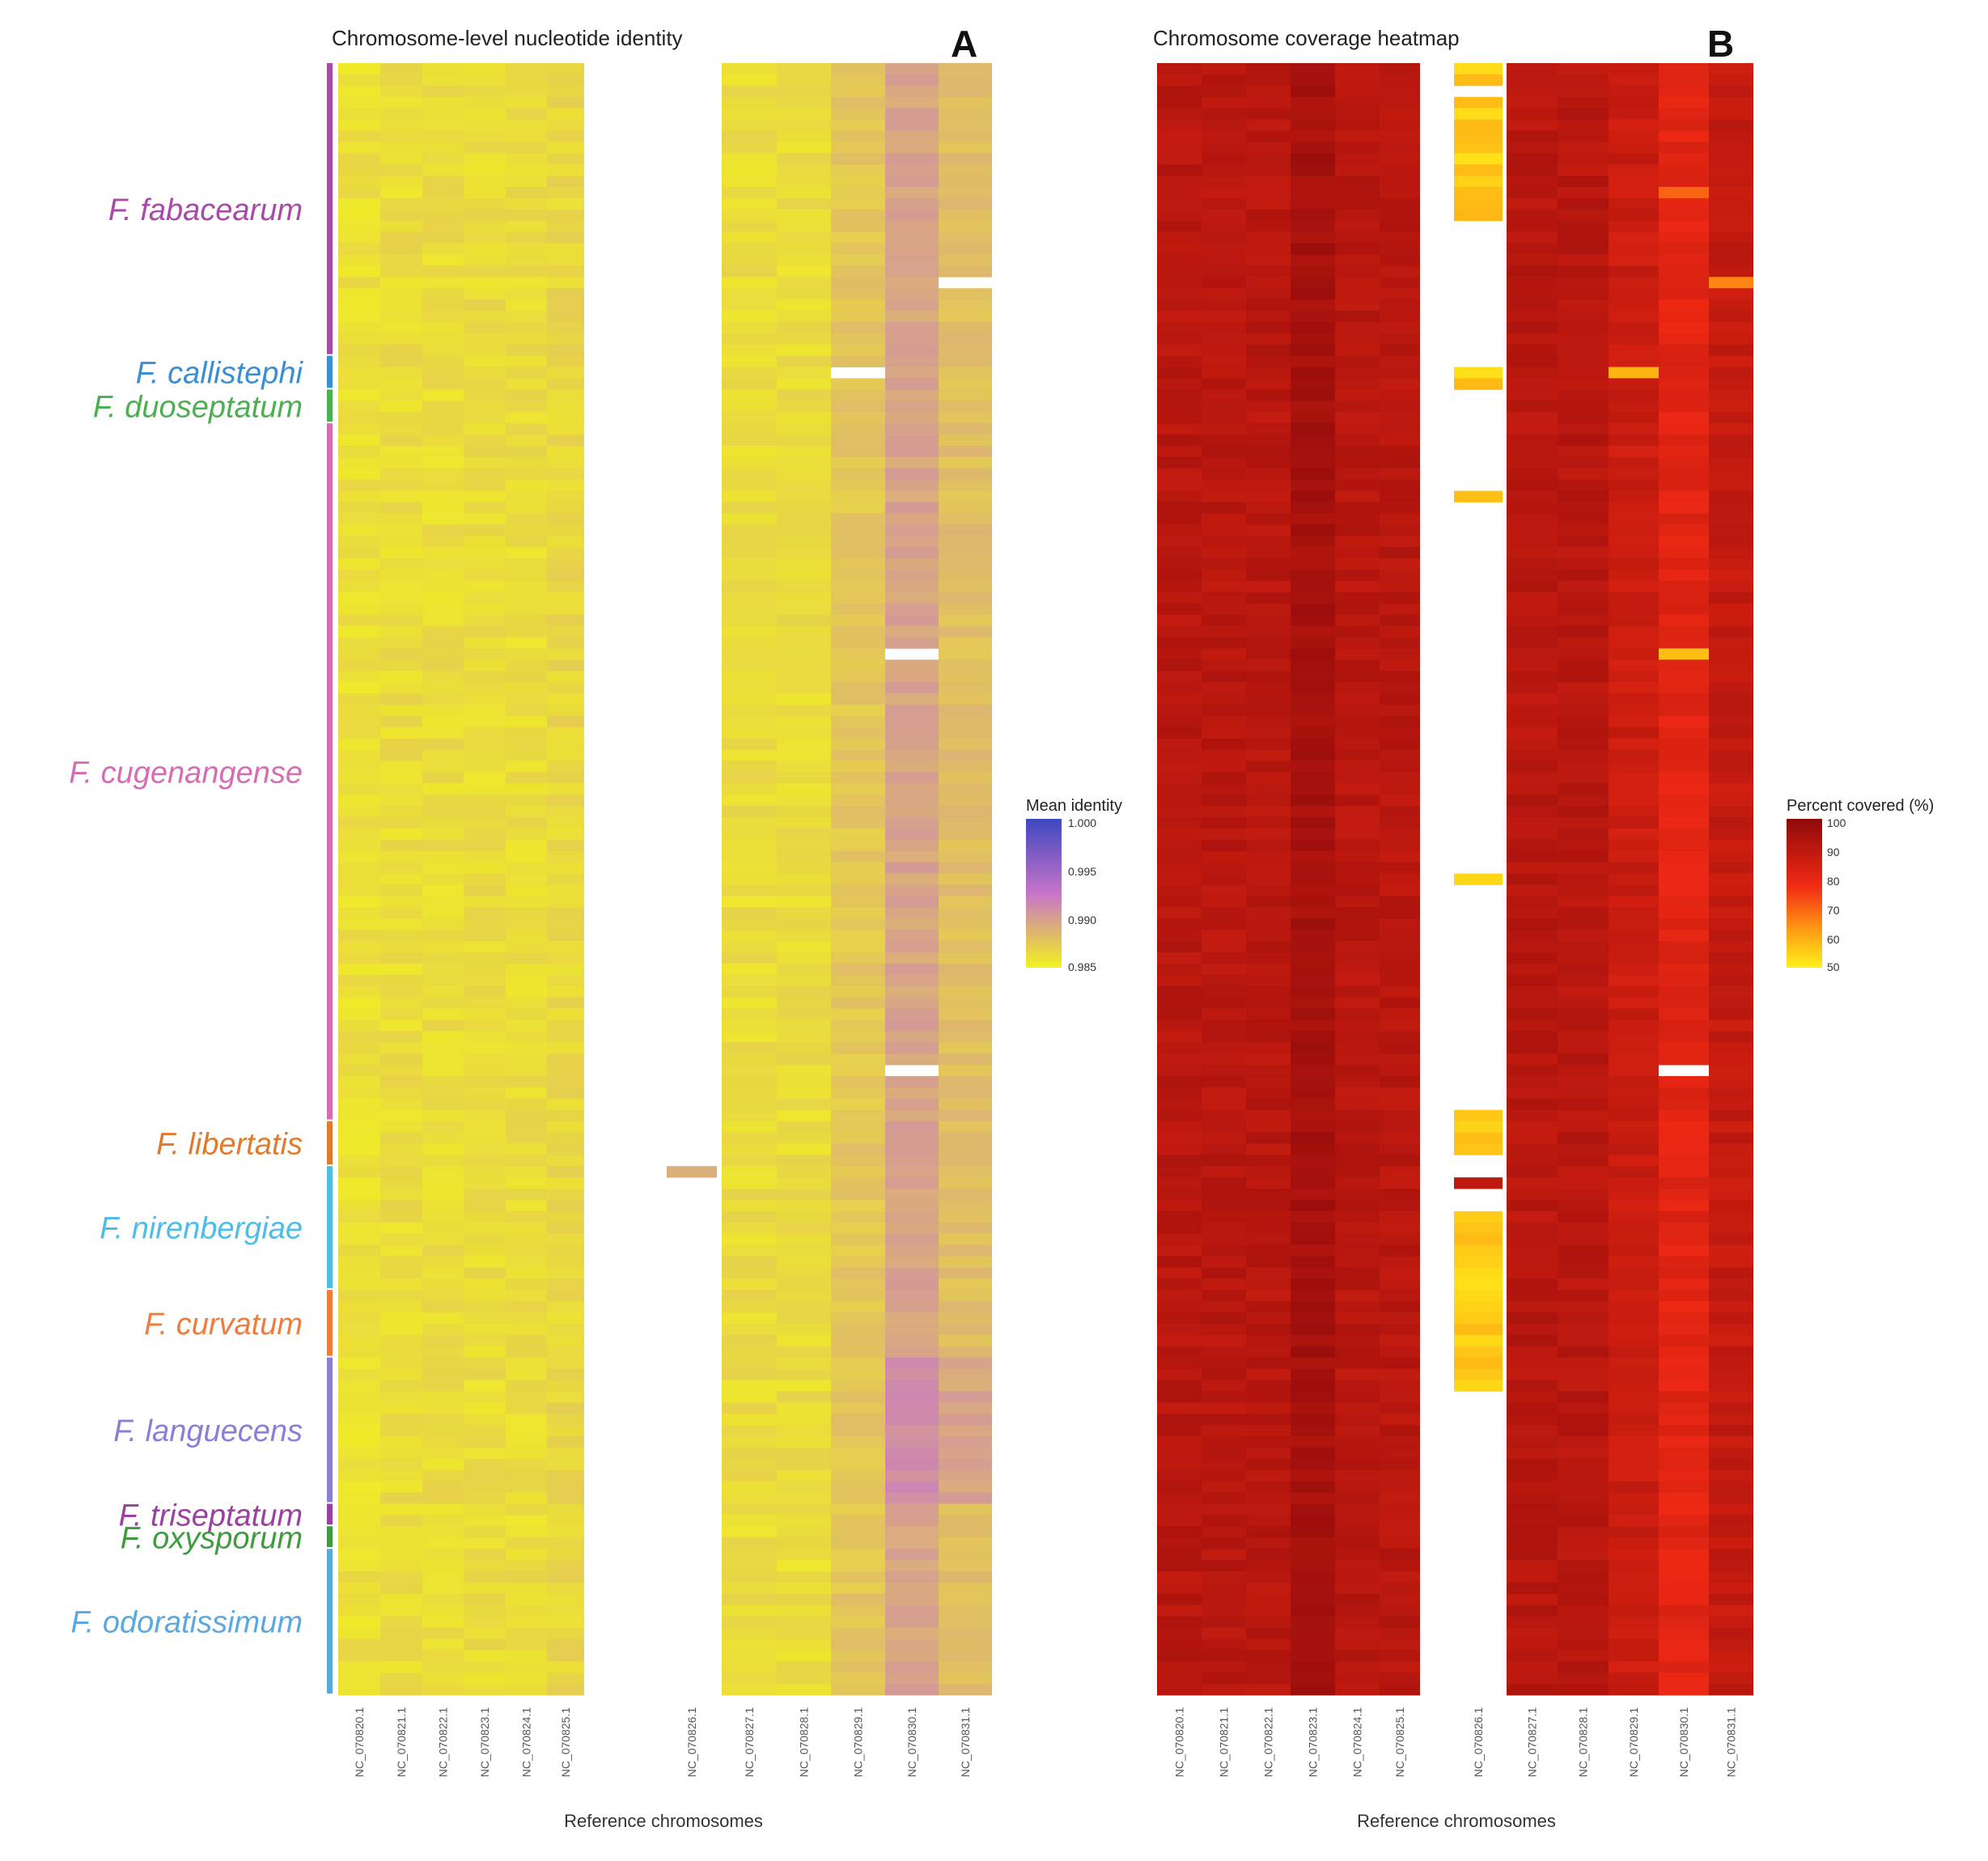  What do you see at coordinates (965, 1743) in the screenshot?
I see `x-tick-label: NC_070831.1` at bounding box center [965, 1743].